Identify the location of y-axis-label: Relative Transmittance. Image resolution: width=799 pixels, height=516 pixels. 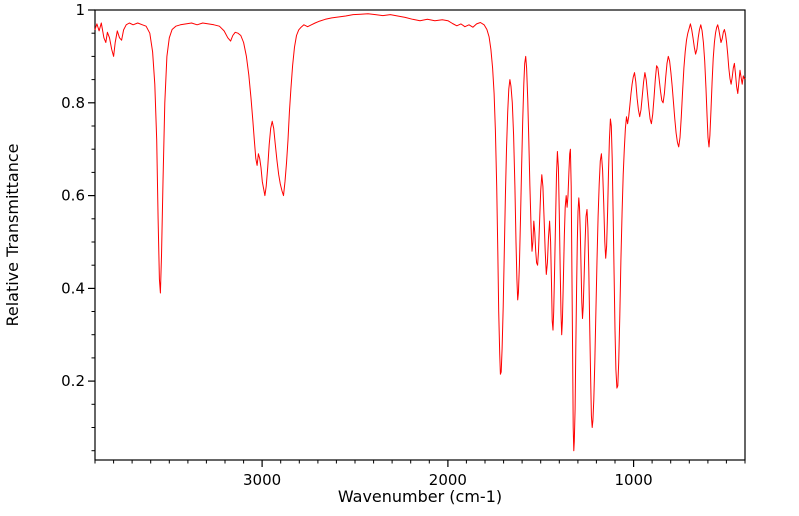
(12, 234).